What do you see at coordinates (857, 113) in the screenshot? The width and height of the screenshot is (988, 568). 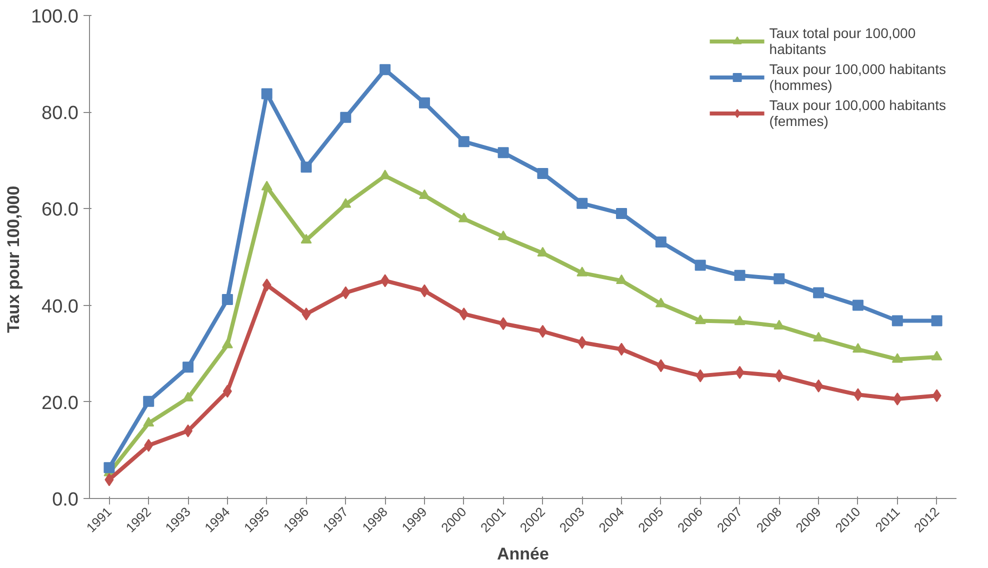 I see `legend-label: Taux pour 100,000 habitants (femmes)` at bounding box center [857, 113].